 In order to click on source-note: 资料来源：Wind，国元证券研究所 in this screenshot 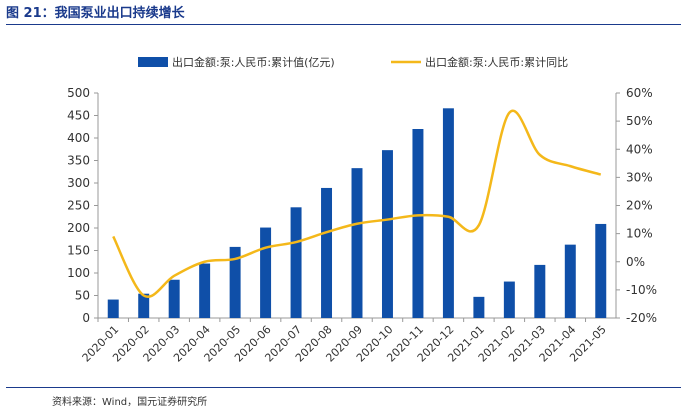, I will do `click(130, 402)`.